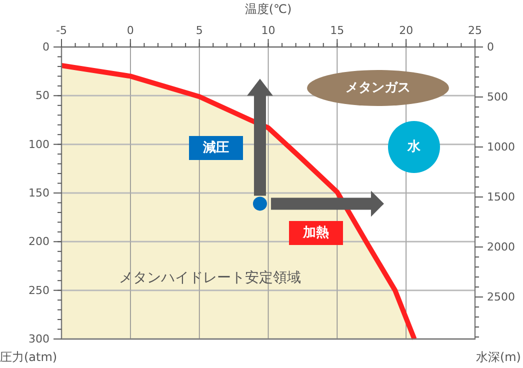  I want to click on y-tick-label: 0, so click(46, 47).